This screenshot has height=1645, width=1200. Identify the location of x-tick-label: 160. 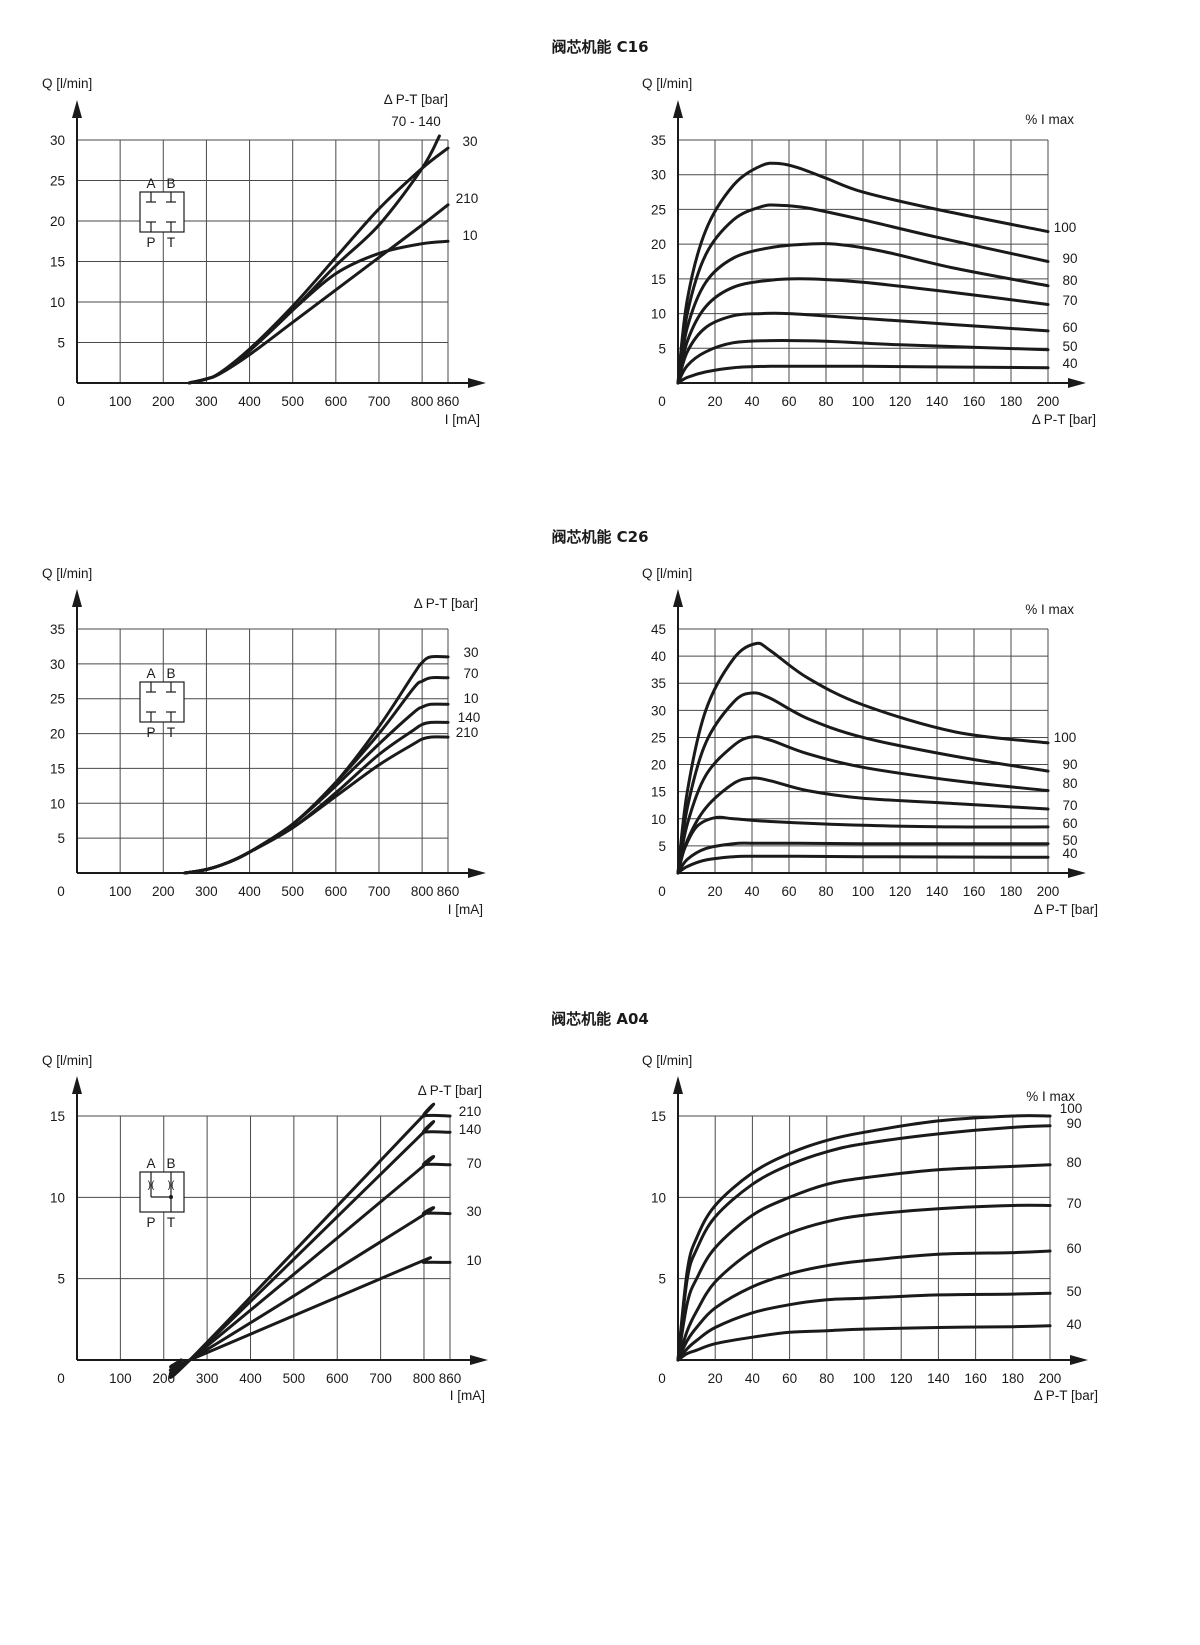
(974, 891).